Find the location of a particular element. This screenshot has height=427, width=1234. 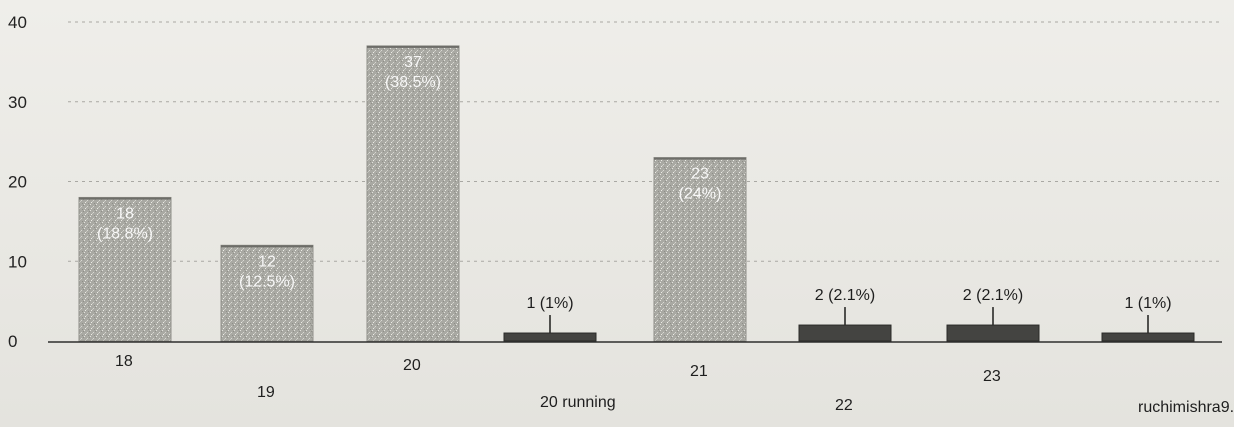

x-category-label: 20 running is located at coordinates (578, 402).